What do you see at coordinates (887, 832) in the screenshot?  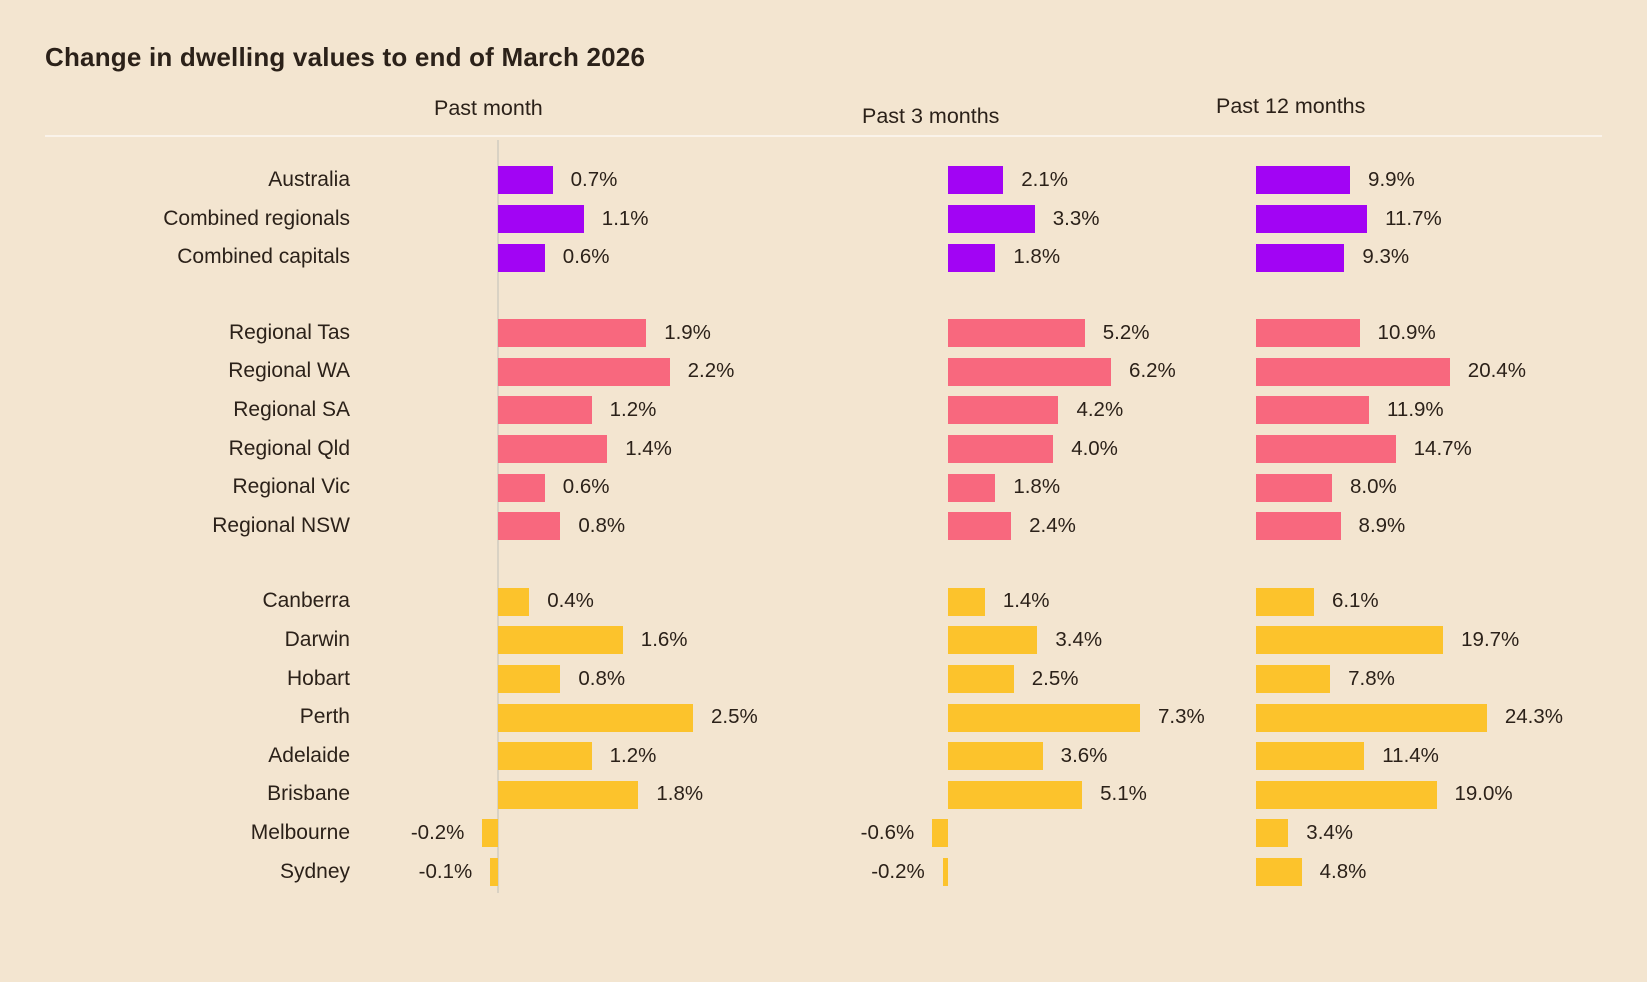 I see `value-label-melbourne-past-3-months: -0.6%` at bounding box center [887, 832].